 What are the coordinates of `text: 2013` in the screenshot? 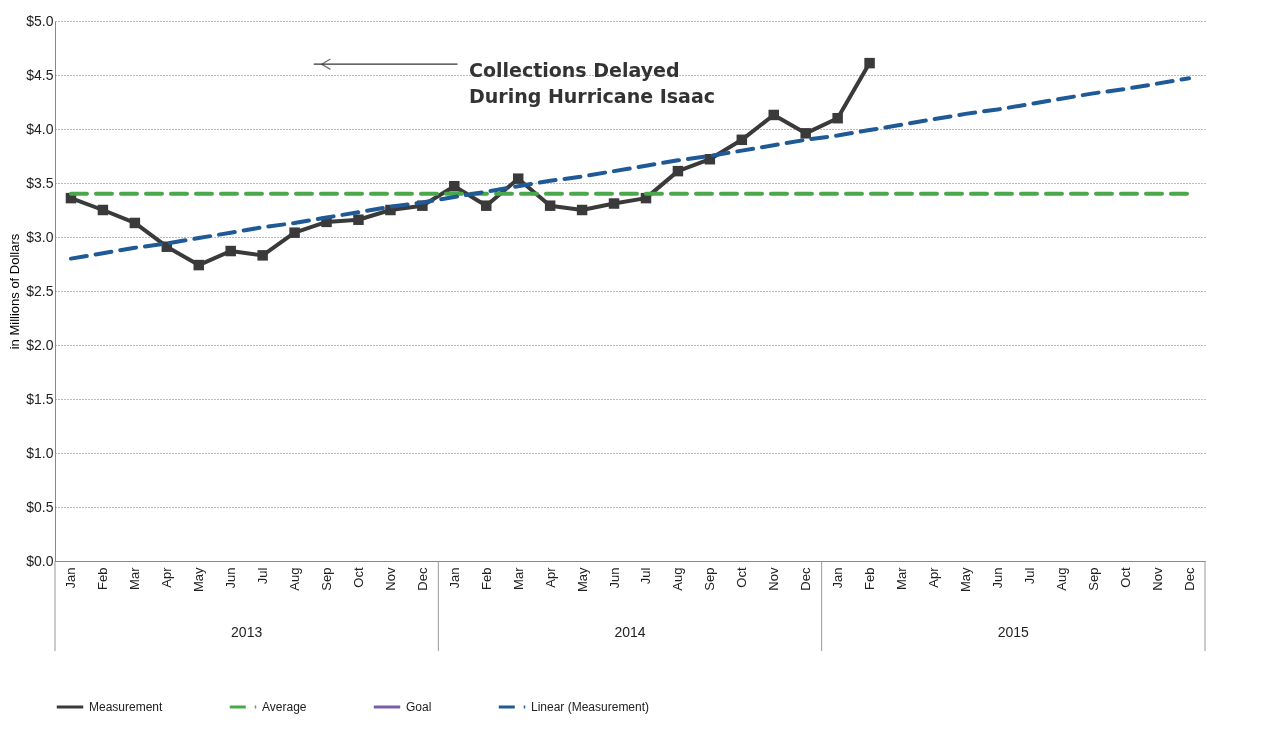 It's located at (247, 632).